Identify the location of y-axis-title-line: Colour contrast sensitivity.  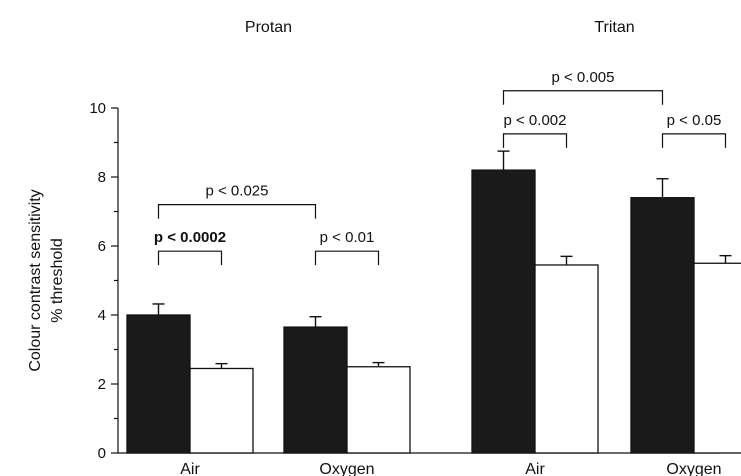
(35, 280).